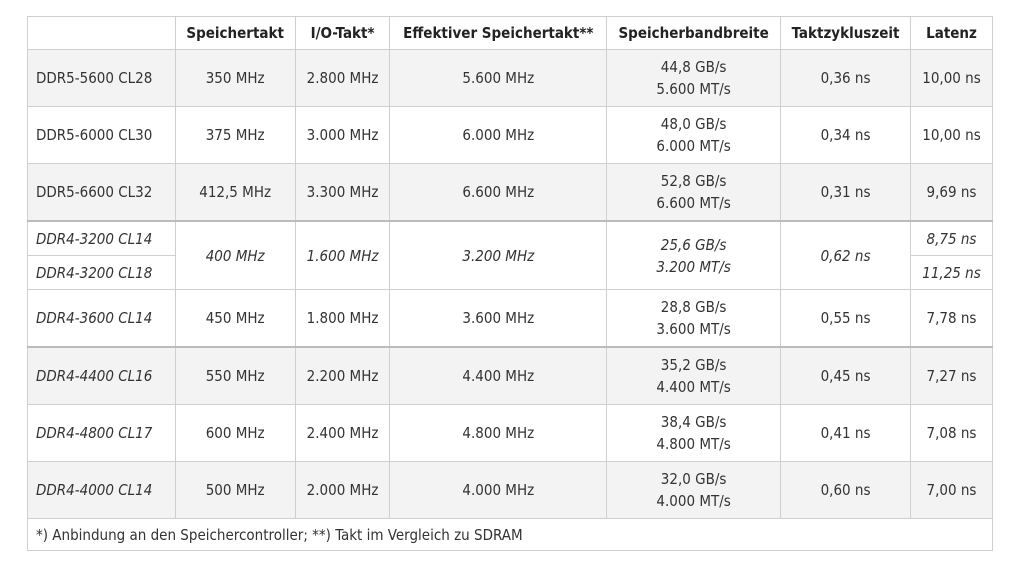 Image resolution: width=1015 pixels, height=566 pixels. Describe the element at coordinates (693, 387) in the screenshot. I see `cell-line: 4.400 MT/s` at that location.